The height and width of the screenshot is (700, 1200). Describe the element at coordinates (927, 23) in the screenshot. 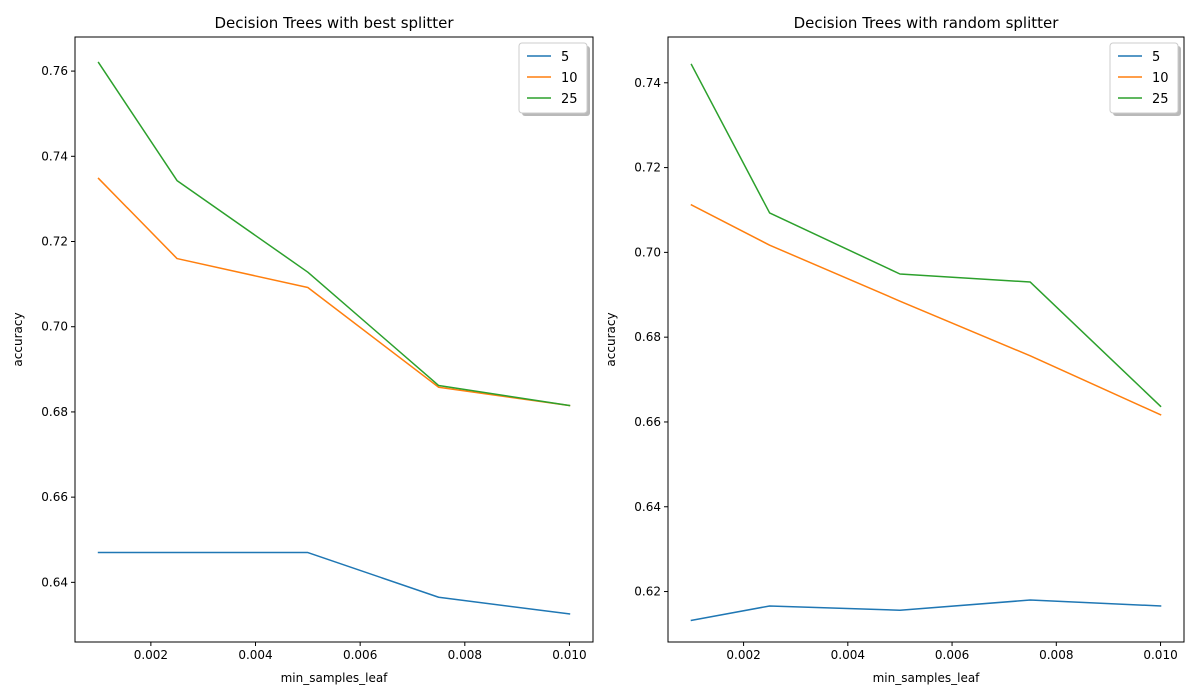

I see `chart-title: Decision Trees with random splitter` at that location.